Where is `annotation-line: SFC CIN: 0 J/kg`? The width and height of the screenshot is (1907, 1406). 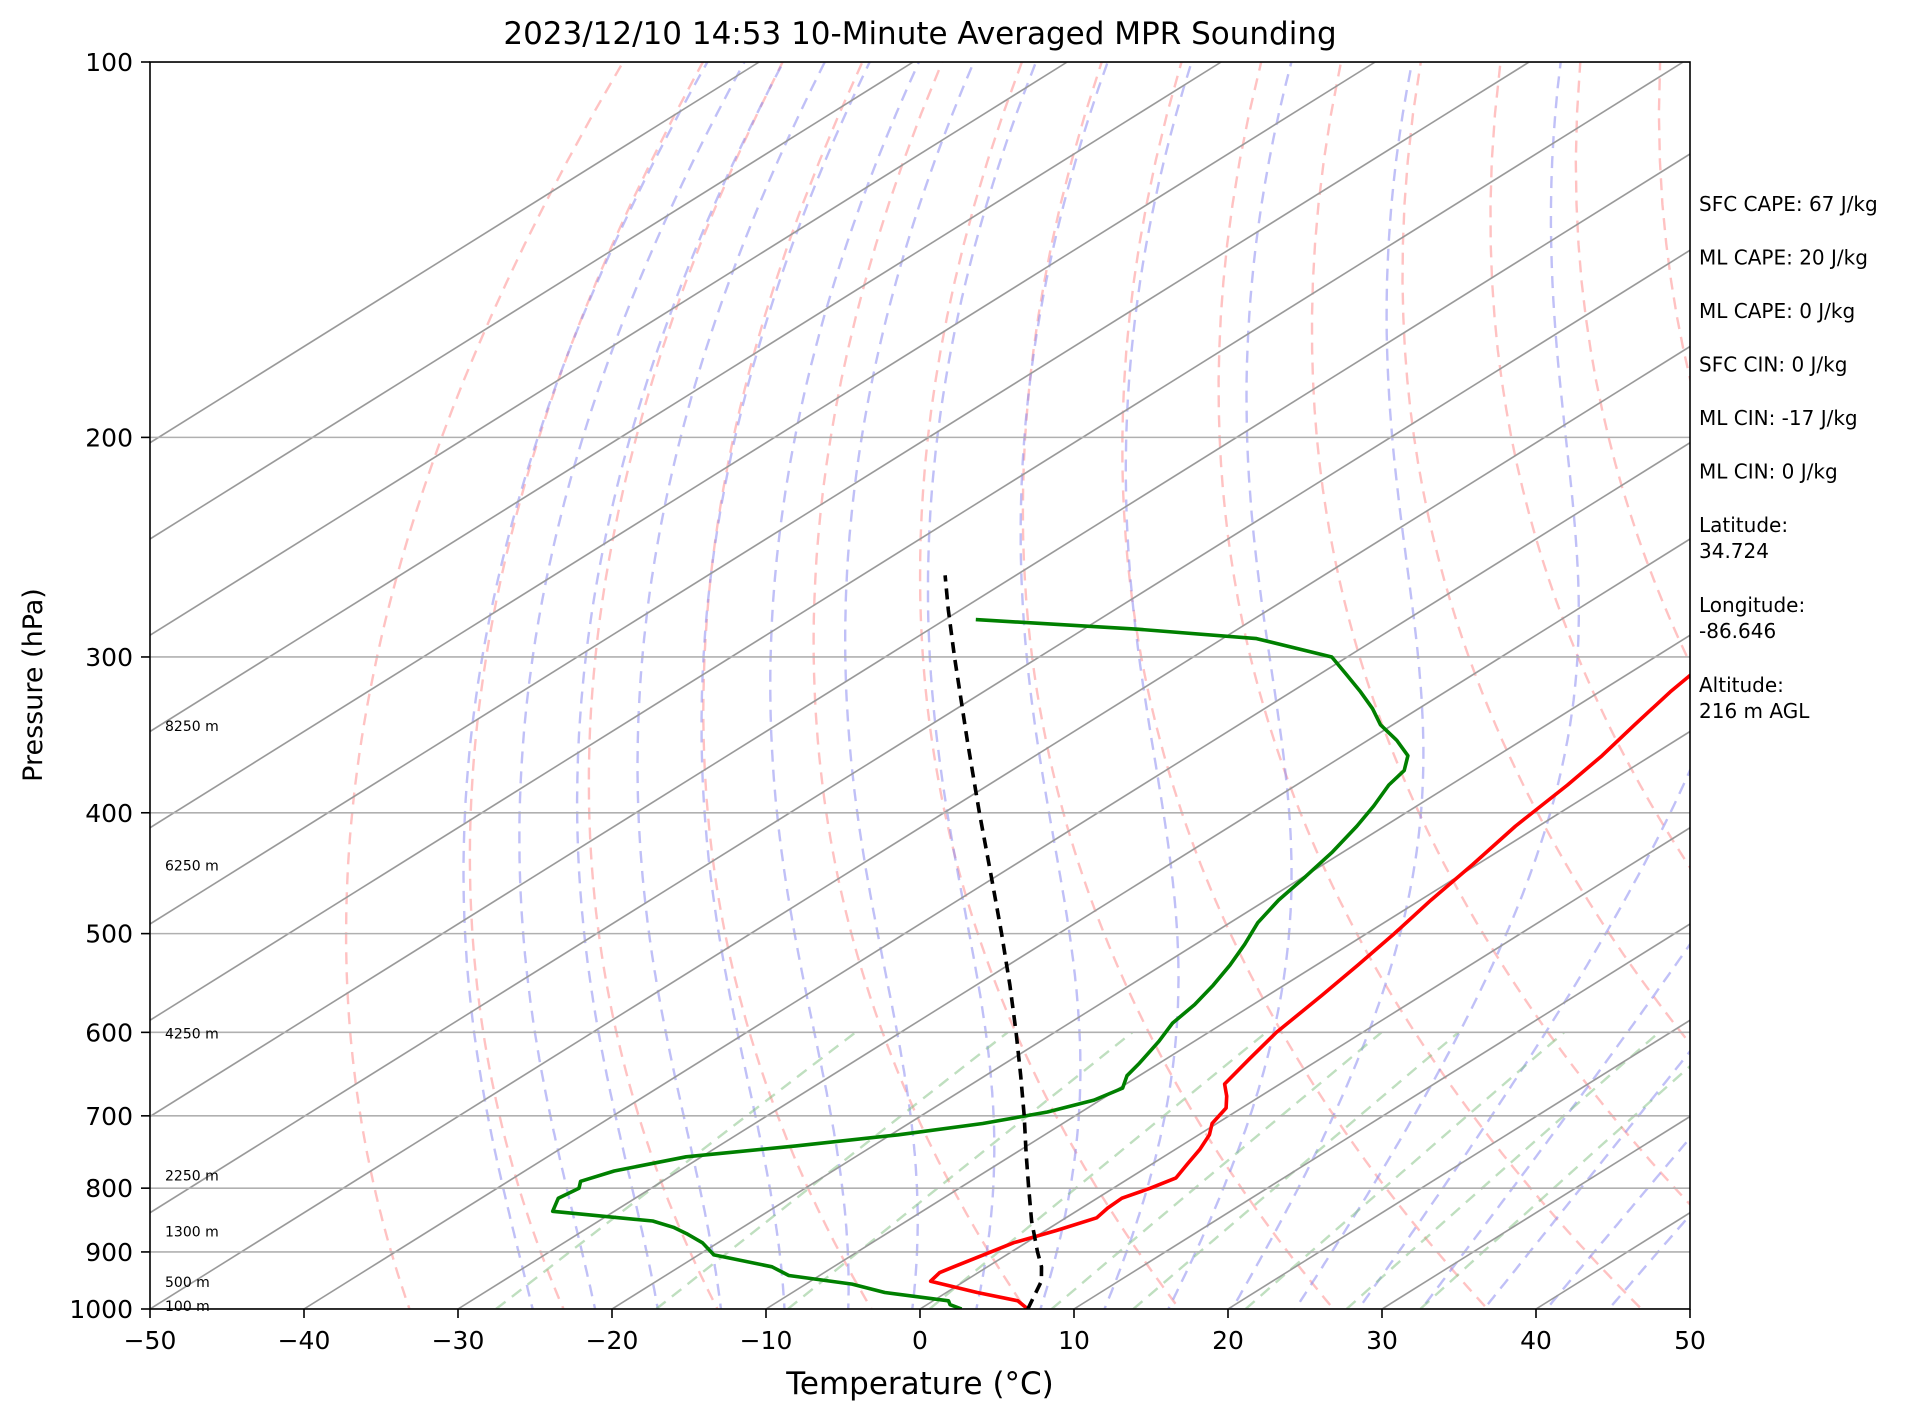 annotation-line: SFC CIN: 0 J/kg is located at coordinates (1773, 365).